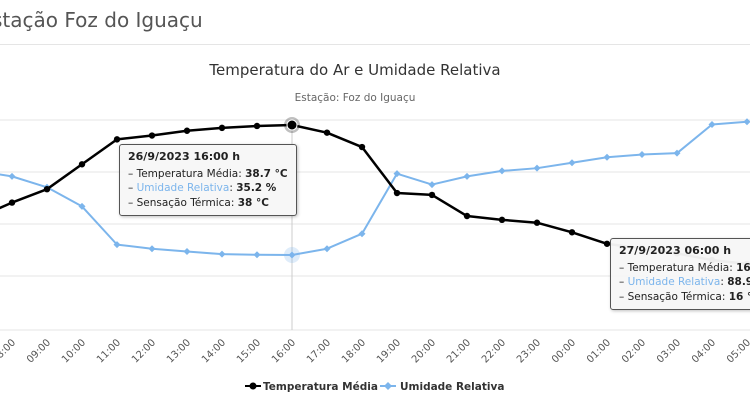  What do you see at coordinates (9, 351) in the screenshot?
I see `x-tick-label: 08:00` at bounding box center [9, 351].